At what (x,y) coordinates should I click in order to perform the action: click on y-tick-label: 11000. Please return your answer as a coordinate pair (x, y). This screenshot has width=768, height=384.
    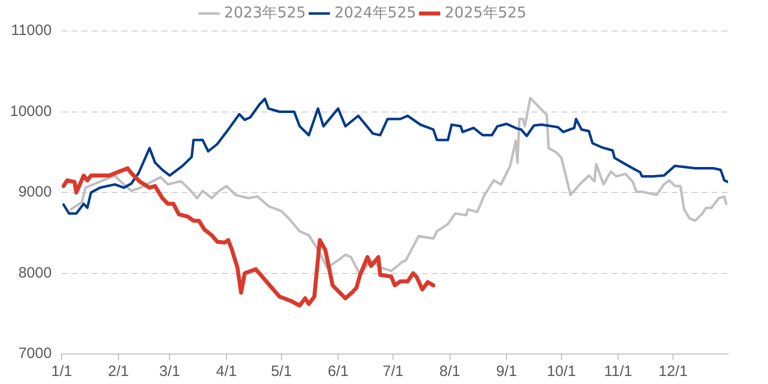
    Looking at the image, I should click on (31, 31).